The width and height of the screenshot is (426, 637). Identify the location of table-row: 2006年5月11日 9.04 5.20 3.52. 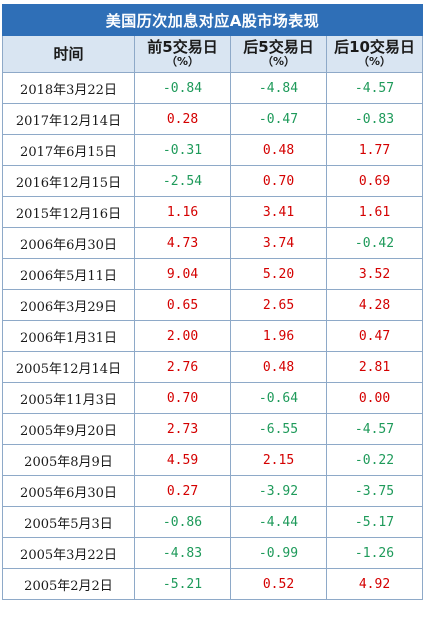
(212, 274).